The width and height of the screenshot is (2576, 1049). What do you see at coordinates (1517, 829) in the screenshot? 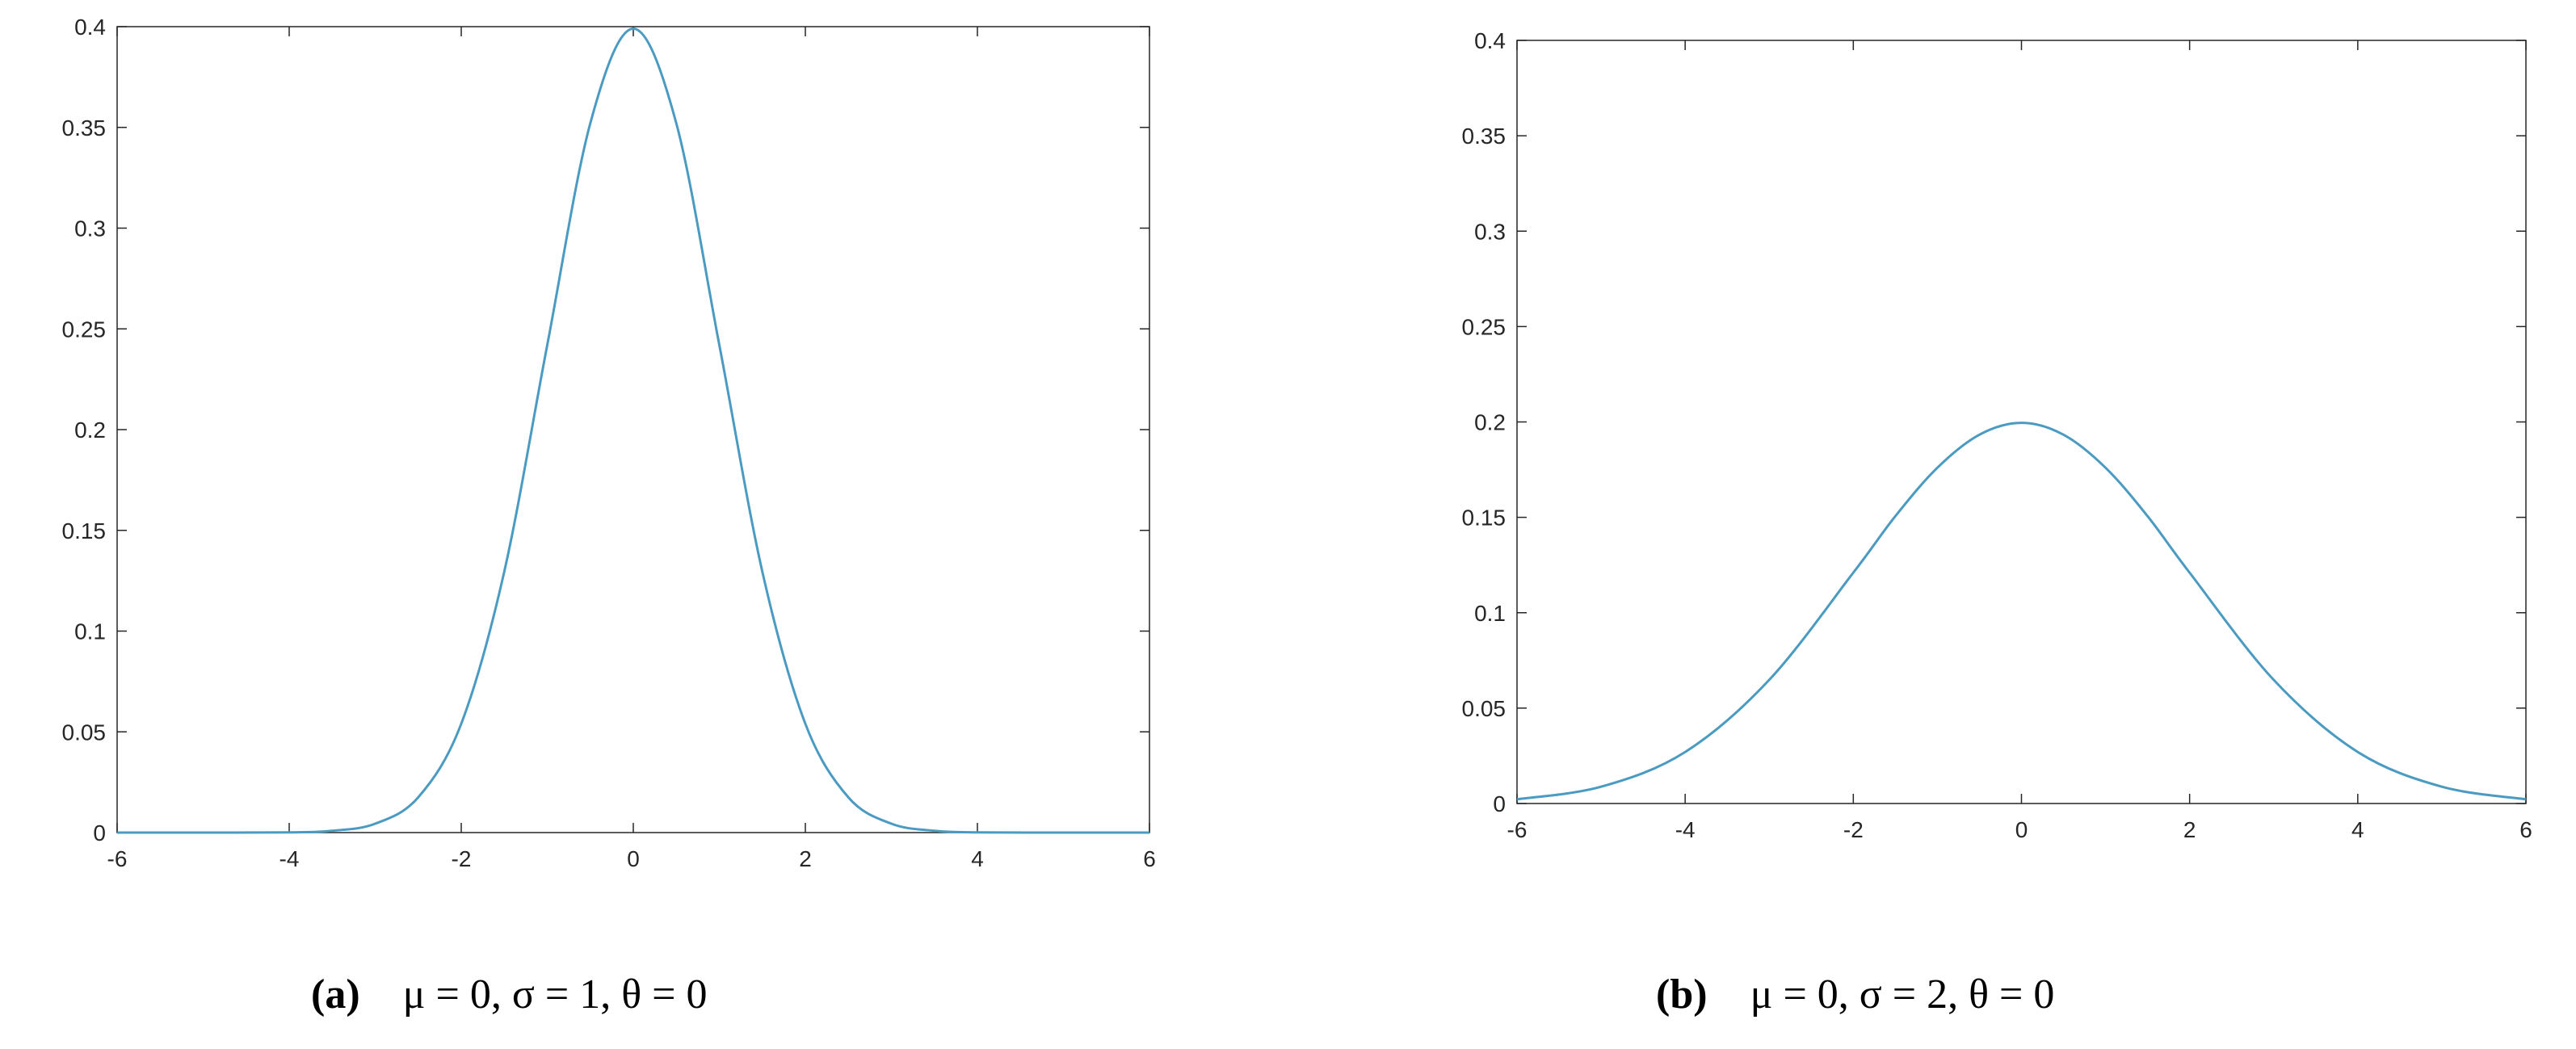
I see `x-tick-label-b-0: -6` at bounding box center [1517, 829].